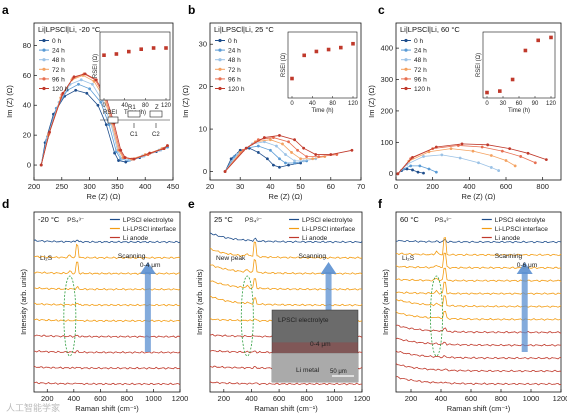 This screenshot has width=567, height=416. What do you see at coordinates (27, 45) in the screenshot?
I see `a-ytick-label: 80` at bounding box center [27, 45].